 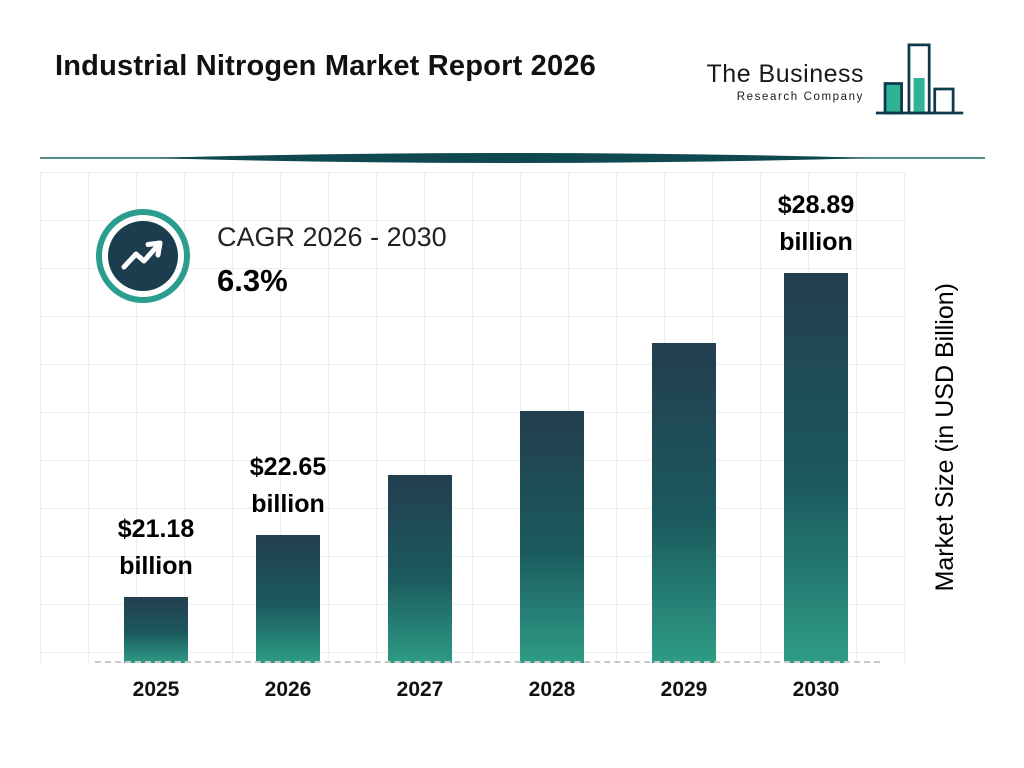 I want to click on x-tick-label: 2029, so click(x=684, y=689).